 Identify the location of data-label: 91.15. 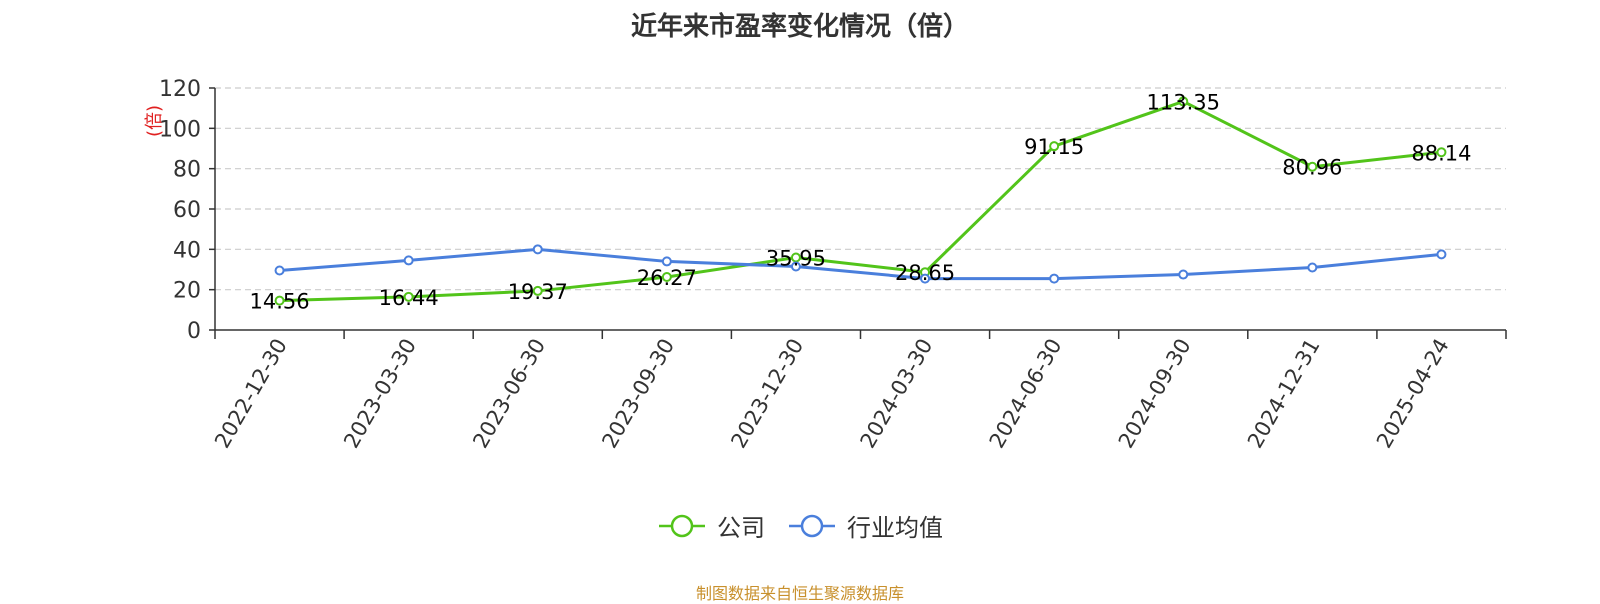
(1054, 147).